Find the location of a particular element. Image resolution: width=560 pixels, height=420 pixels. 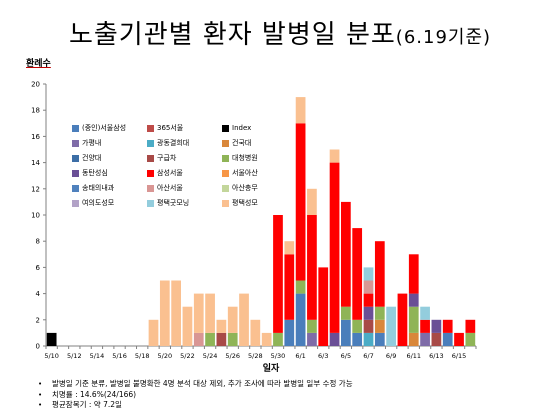

legend-label: 동탄성심 is located at coordinates (95, 173).